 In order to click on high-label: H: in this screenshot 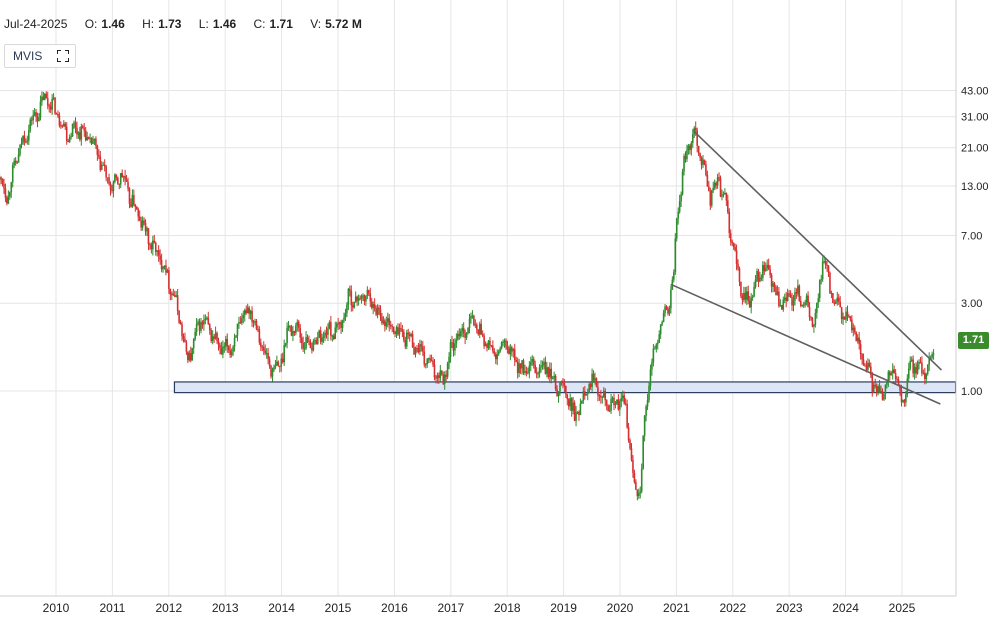, I will do `click(148, 24)`.